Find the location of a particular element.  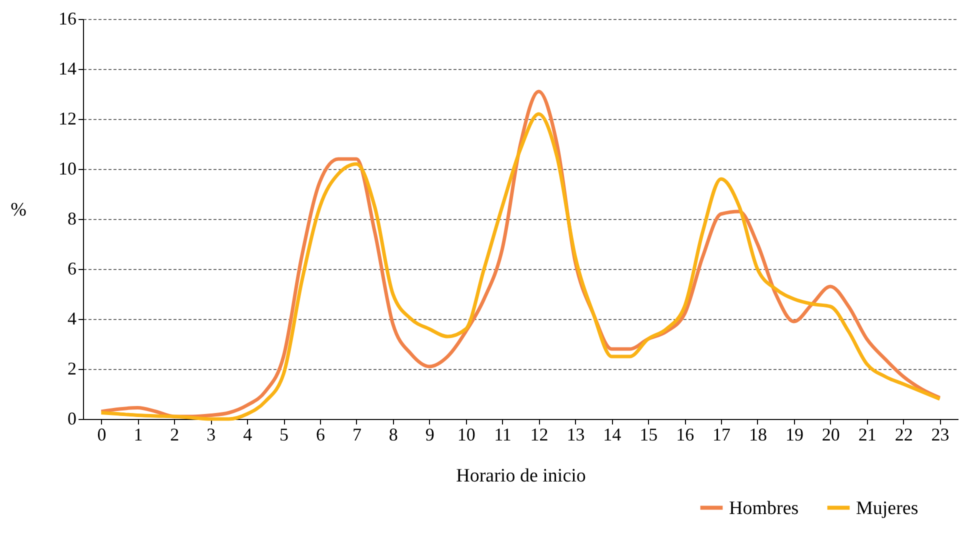

y-axis-title: % is located at coordinates (18, 210).